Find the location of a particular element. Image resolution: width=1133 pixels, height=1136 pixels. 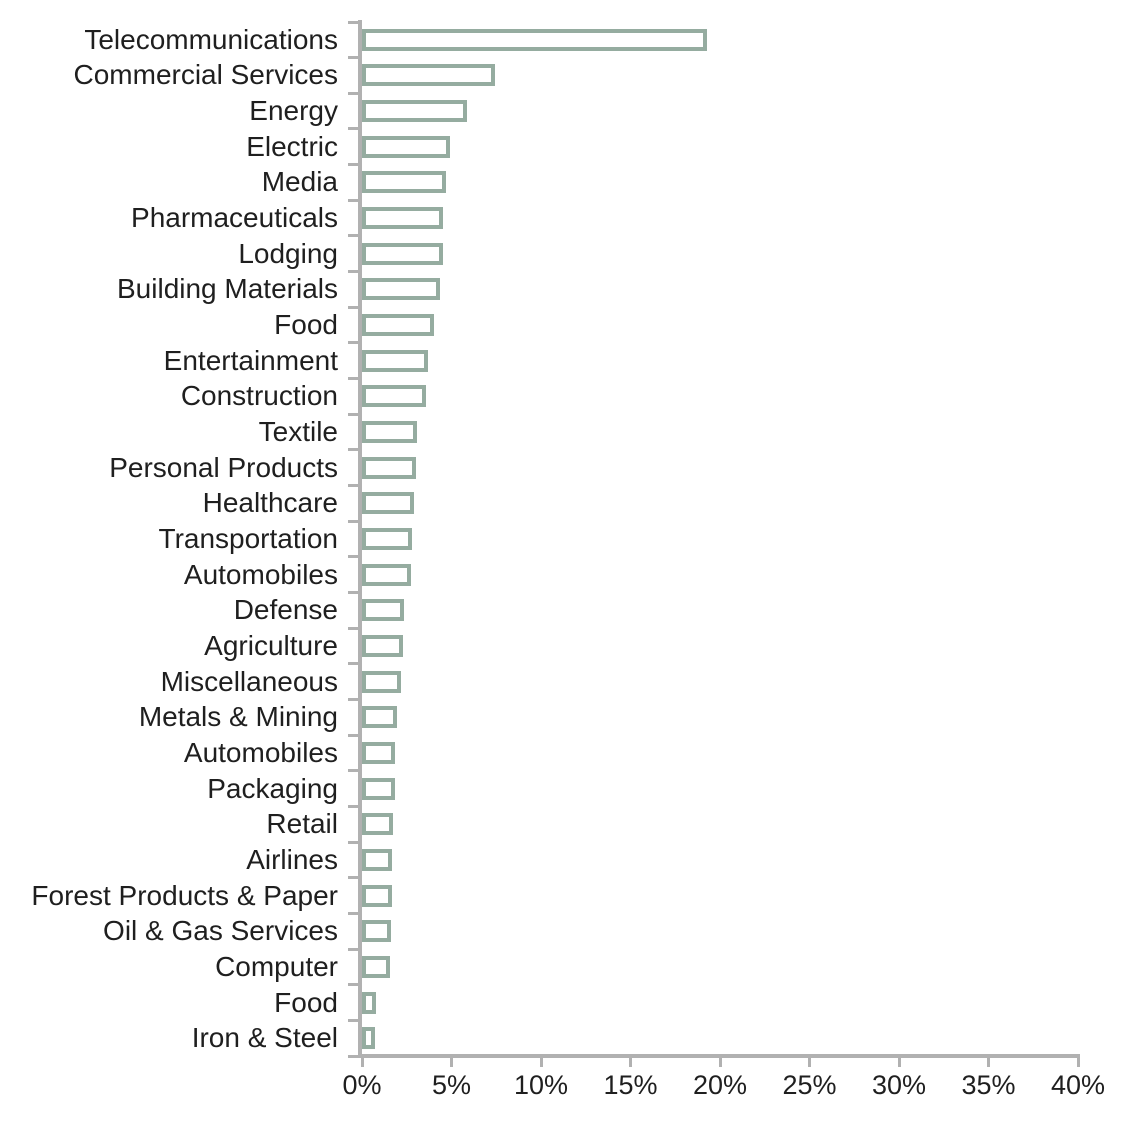

category-label: Textile is located at coordinates (298, 432).